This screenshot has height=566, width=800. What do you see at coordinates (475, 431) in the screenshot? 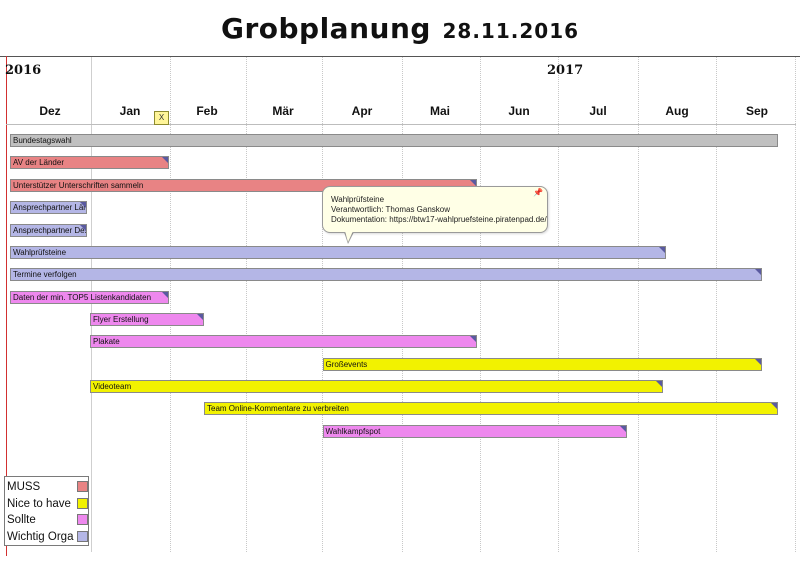
I see `task-bar: Wahlkampfspot` at bounding box center [475, 431].